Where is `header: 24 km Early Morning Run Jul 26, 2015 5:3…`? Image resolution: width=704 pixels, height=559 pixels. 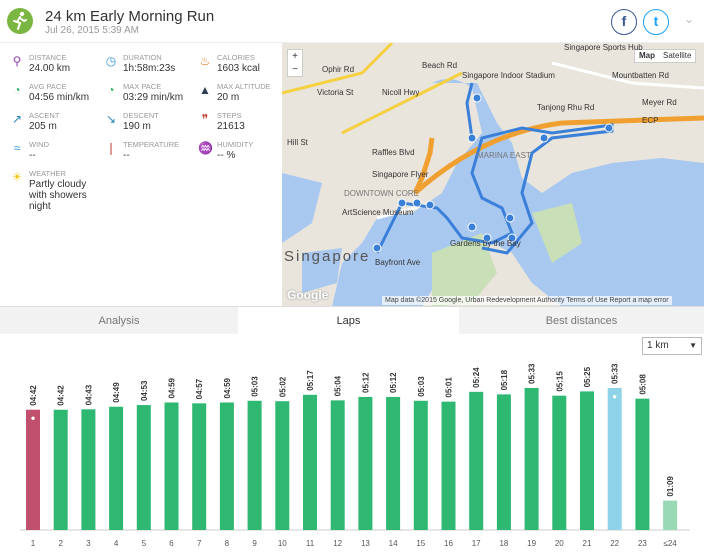
header: 24 km Early Morning Run Jul 26, 2015 5:3… is located at coordinates (352, 21).